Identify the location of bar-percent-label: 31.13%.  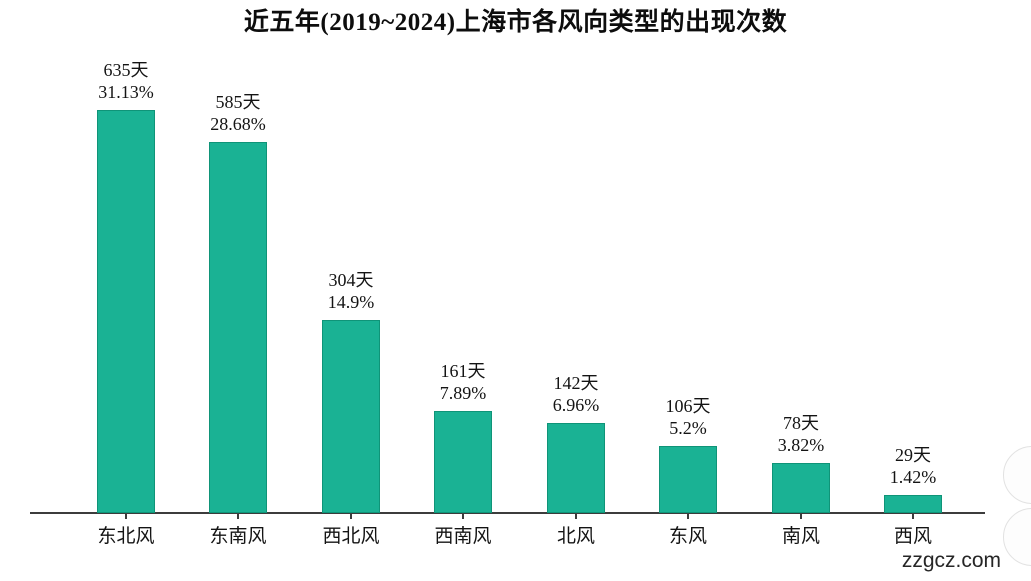
(126, 92).